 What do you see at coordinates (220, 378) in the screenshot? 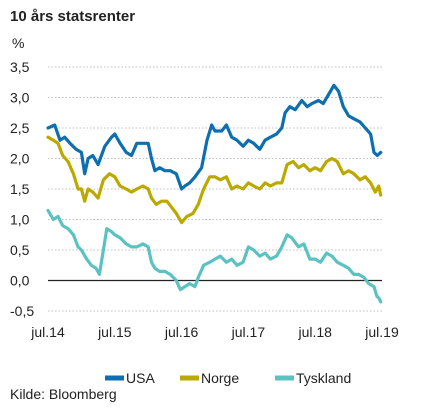
I see `legend-label-norge: Norge` at bounding box center [220, 378].